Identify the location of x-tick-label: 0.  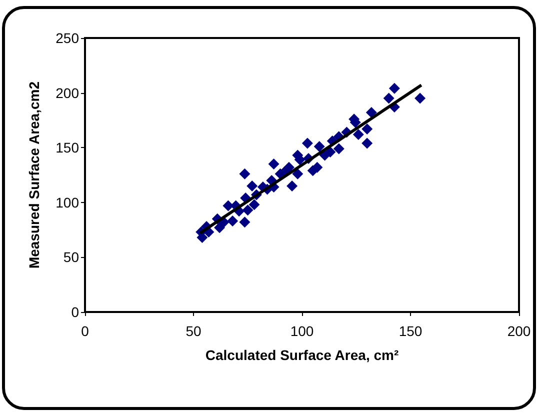
(85, 331).